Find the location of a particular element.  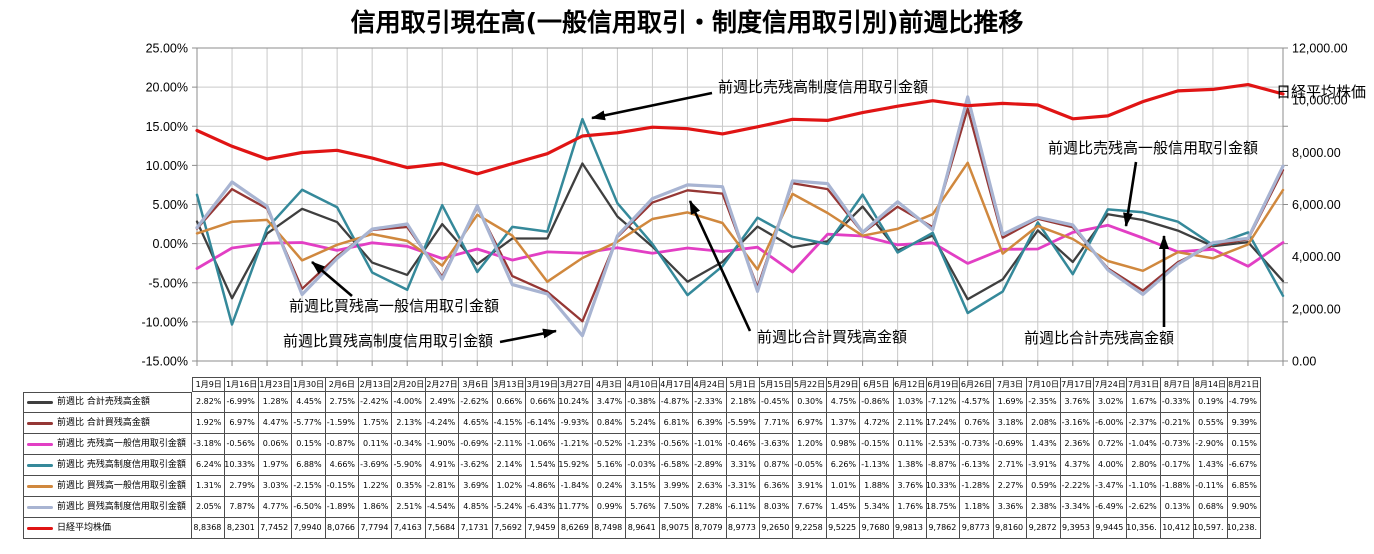

table-cell: -4.79% is located at coordinates (1244, 402).